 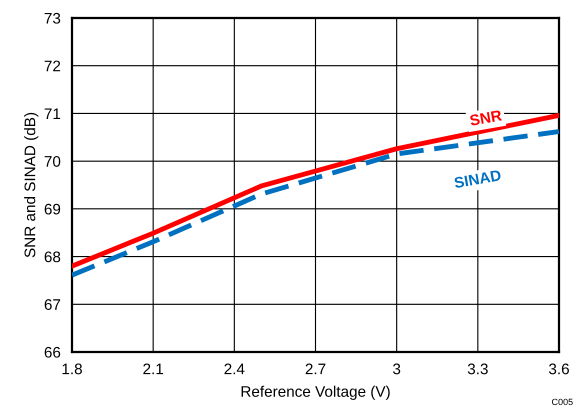 I want to click on x-tick-label: 2.7, so click(x=316, y=369).